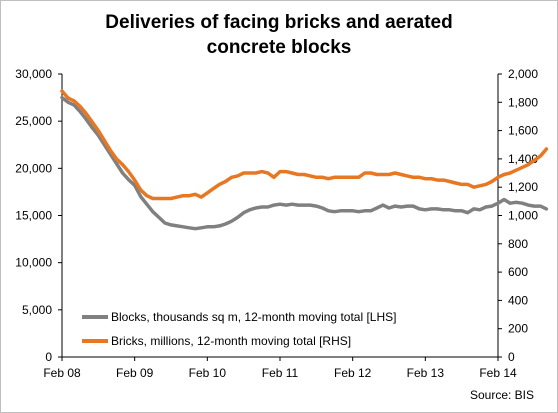 This screenshot has height=413, width=558. I want to click on y-right-tick-label: 1,000, so click(523, 216).